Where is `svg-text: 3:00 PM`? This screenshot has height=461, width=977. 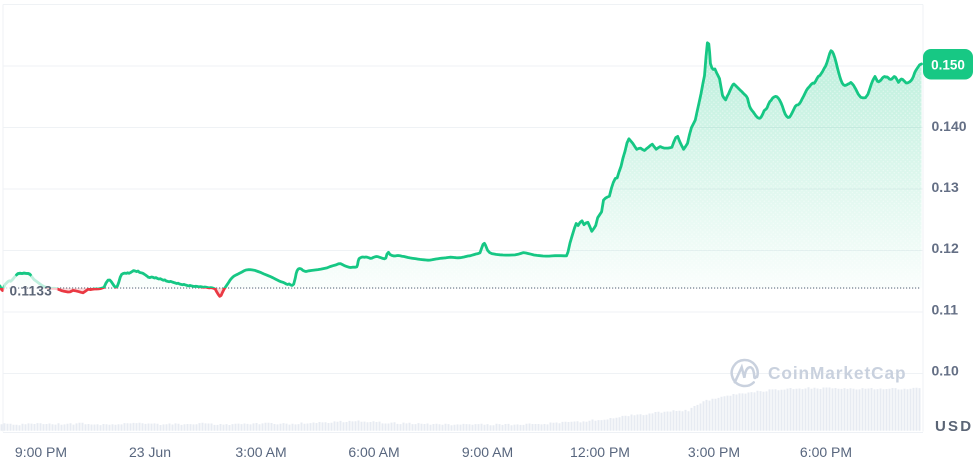
svg-text: 3:00 PM is located at coordinates (714, 452).